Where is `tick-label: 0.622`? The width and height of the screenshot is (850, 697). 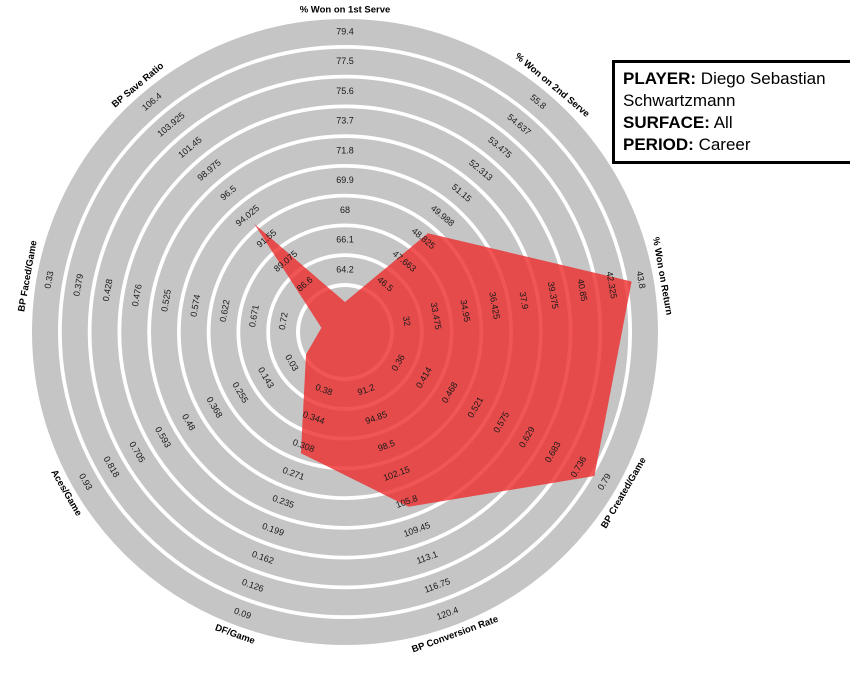
tick-label: 0.622 is located at coordinates (225, 311).